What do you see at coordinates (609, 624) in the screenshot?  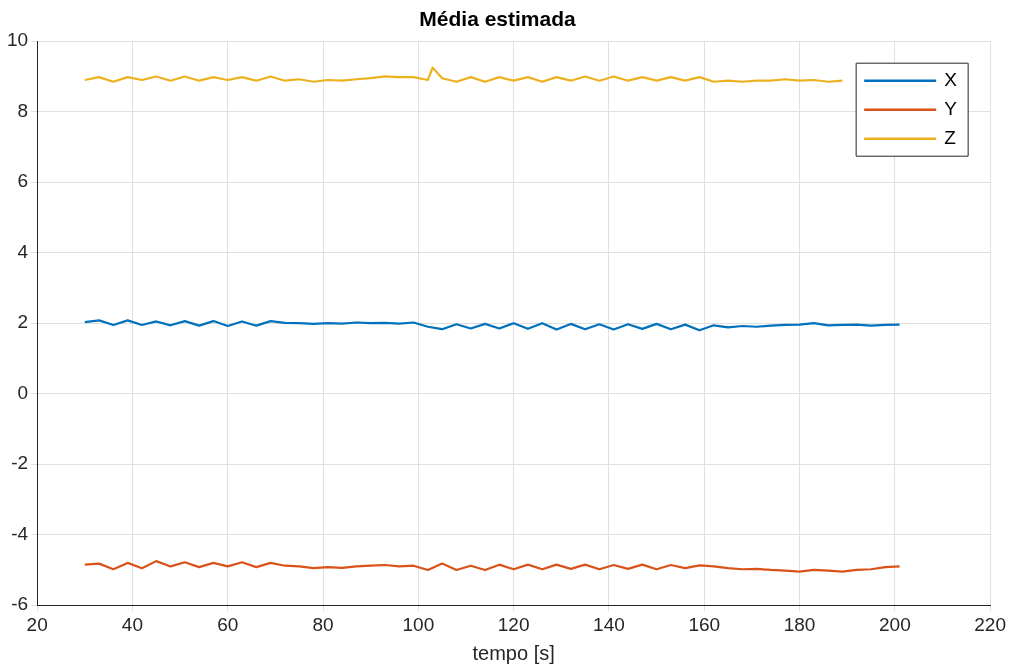 I see `x-tick-label: 140` at bounding box center [609, 624].